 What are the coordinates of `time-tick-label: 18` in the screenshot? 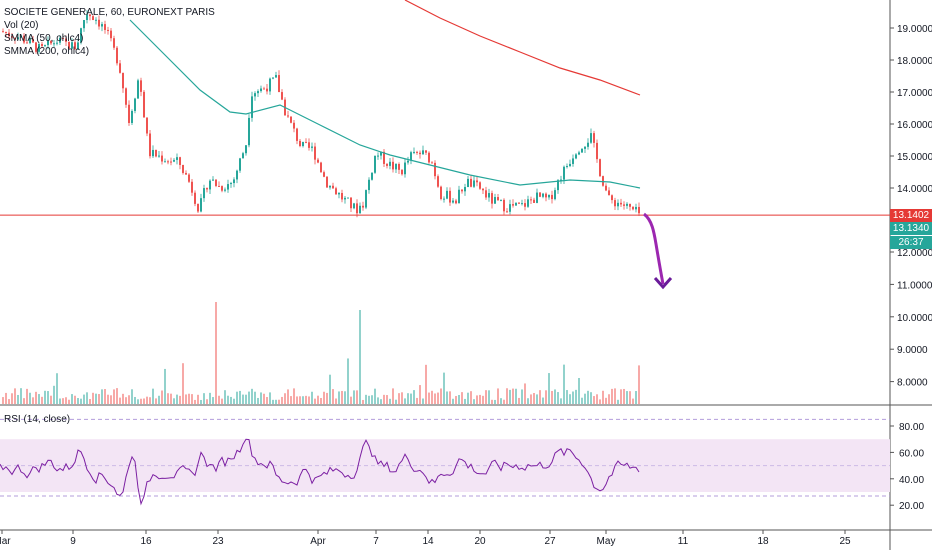 It's located at (763, 541).